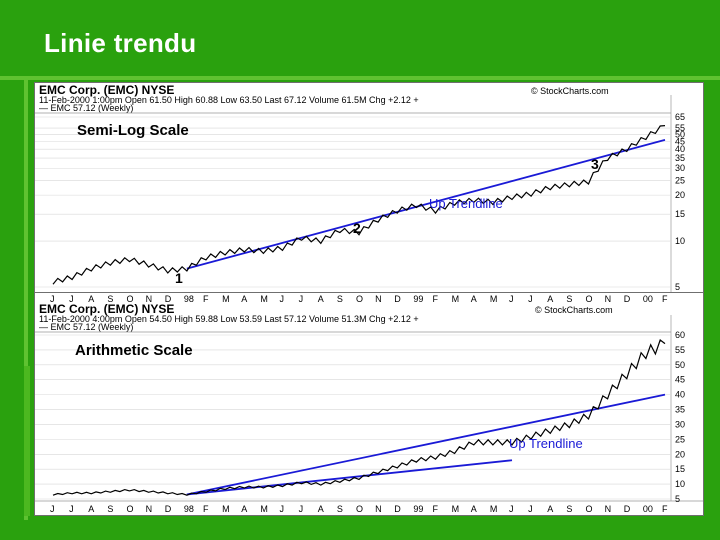 The width and height of the screenshot is (720, 540). I want to click on y-tick-label: 15, so click(680, 469).